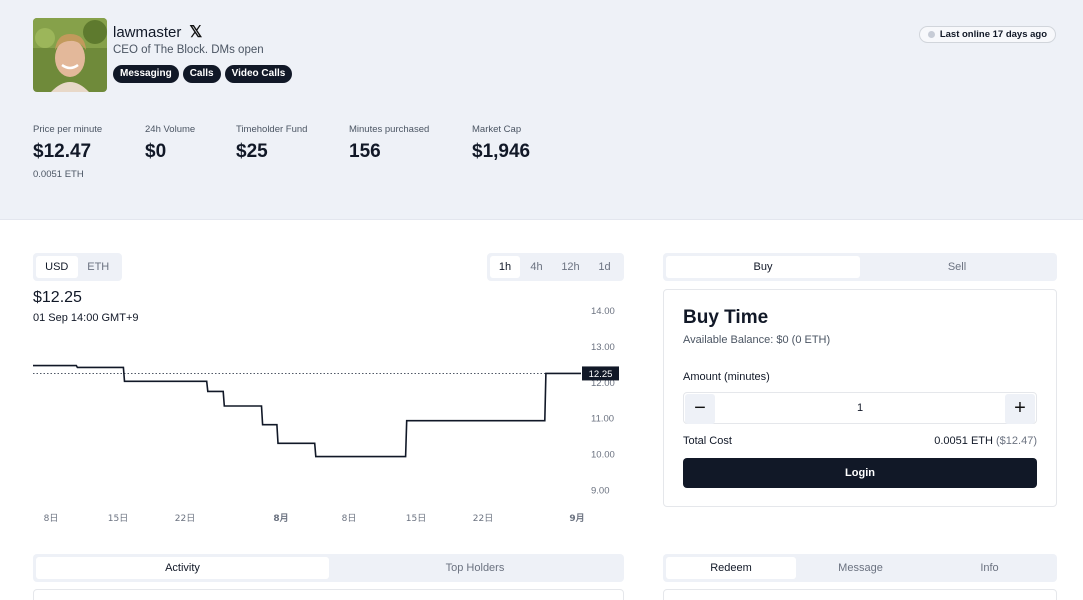 This screenshot has width=1083, height=600. I want to click on timeframe-1h: 1h, so click(505, 267).